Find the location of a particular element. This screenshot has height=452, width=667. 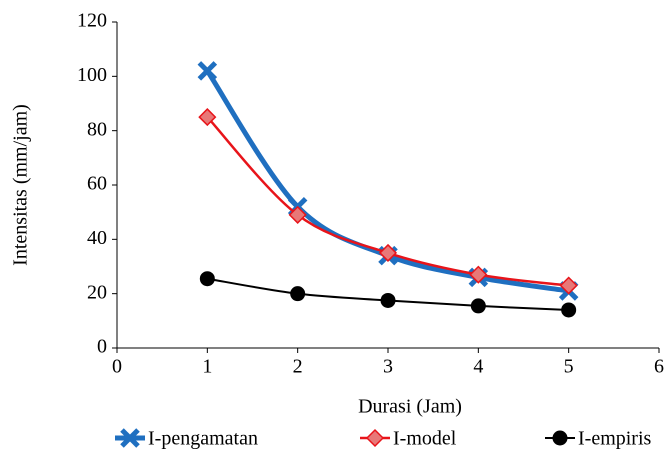

legend-label: I-pengamatan is located at coordinates (203, 439).